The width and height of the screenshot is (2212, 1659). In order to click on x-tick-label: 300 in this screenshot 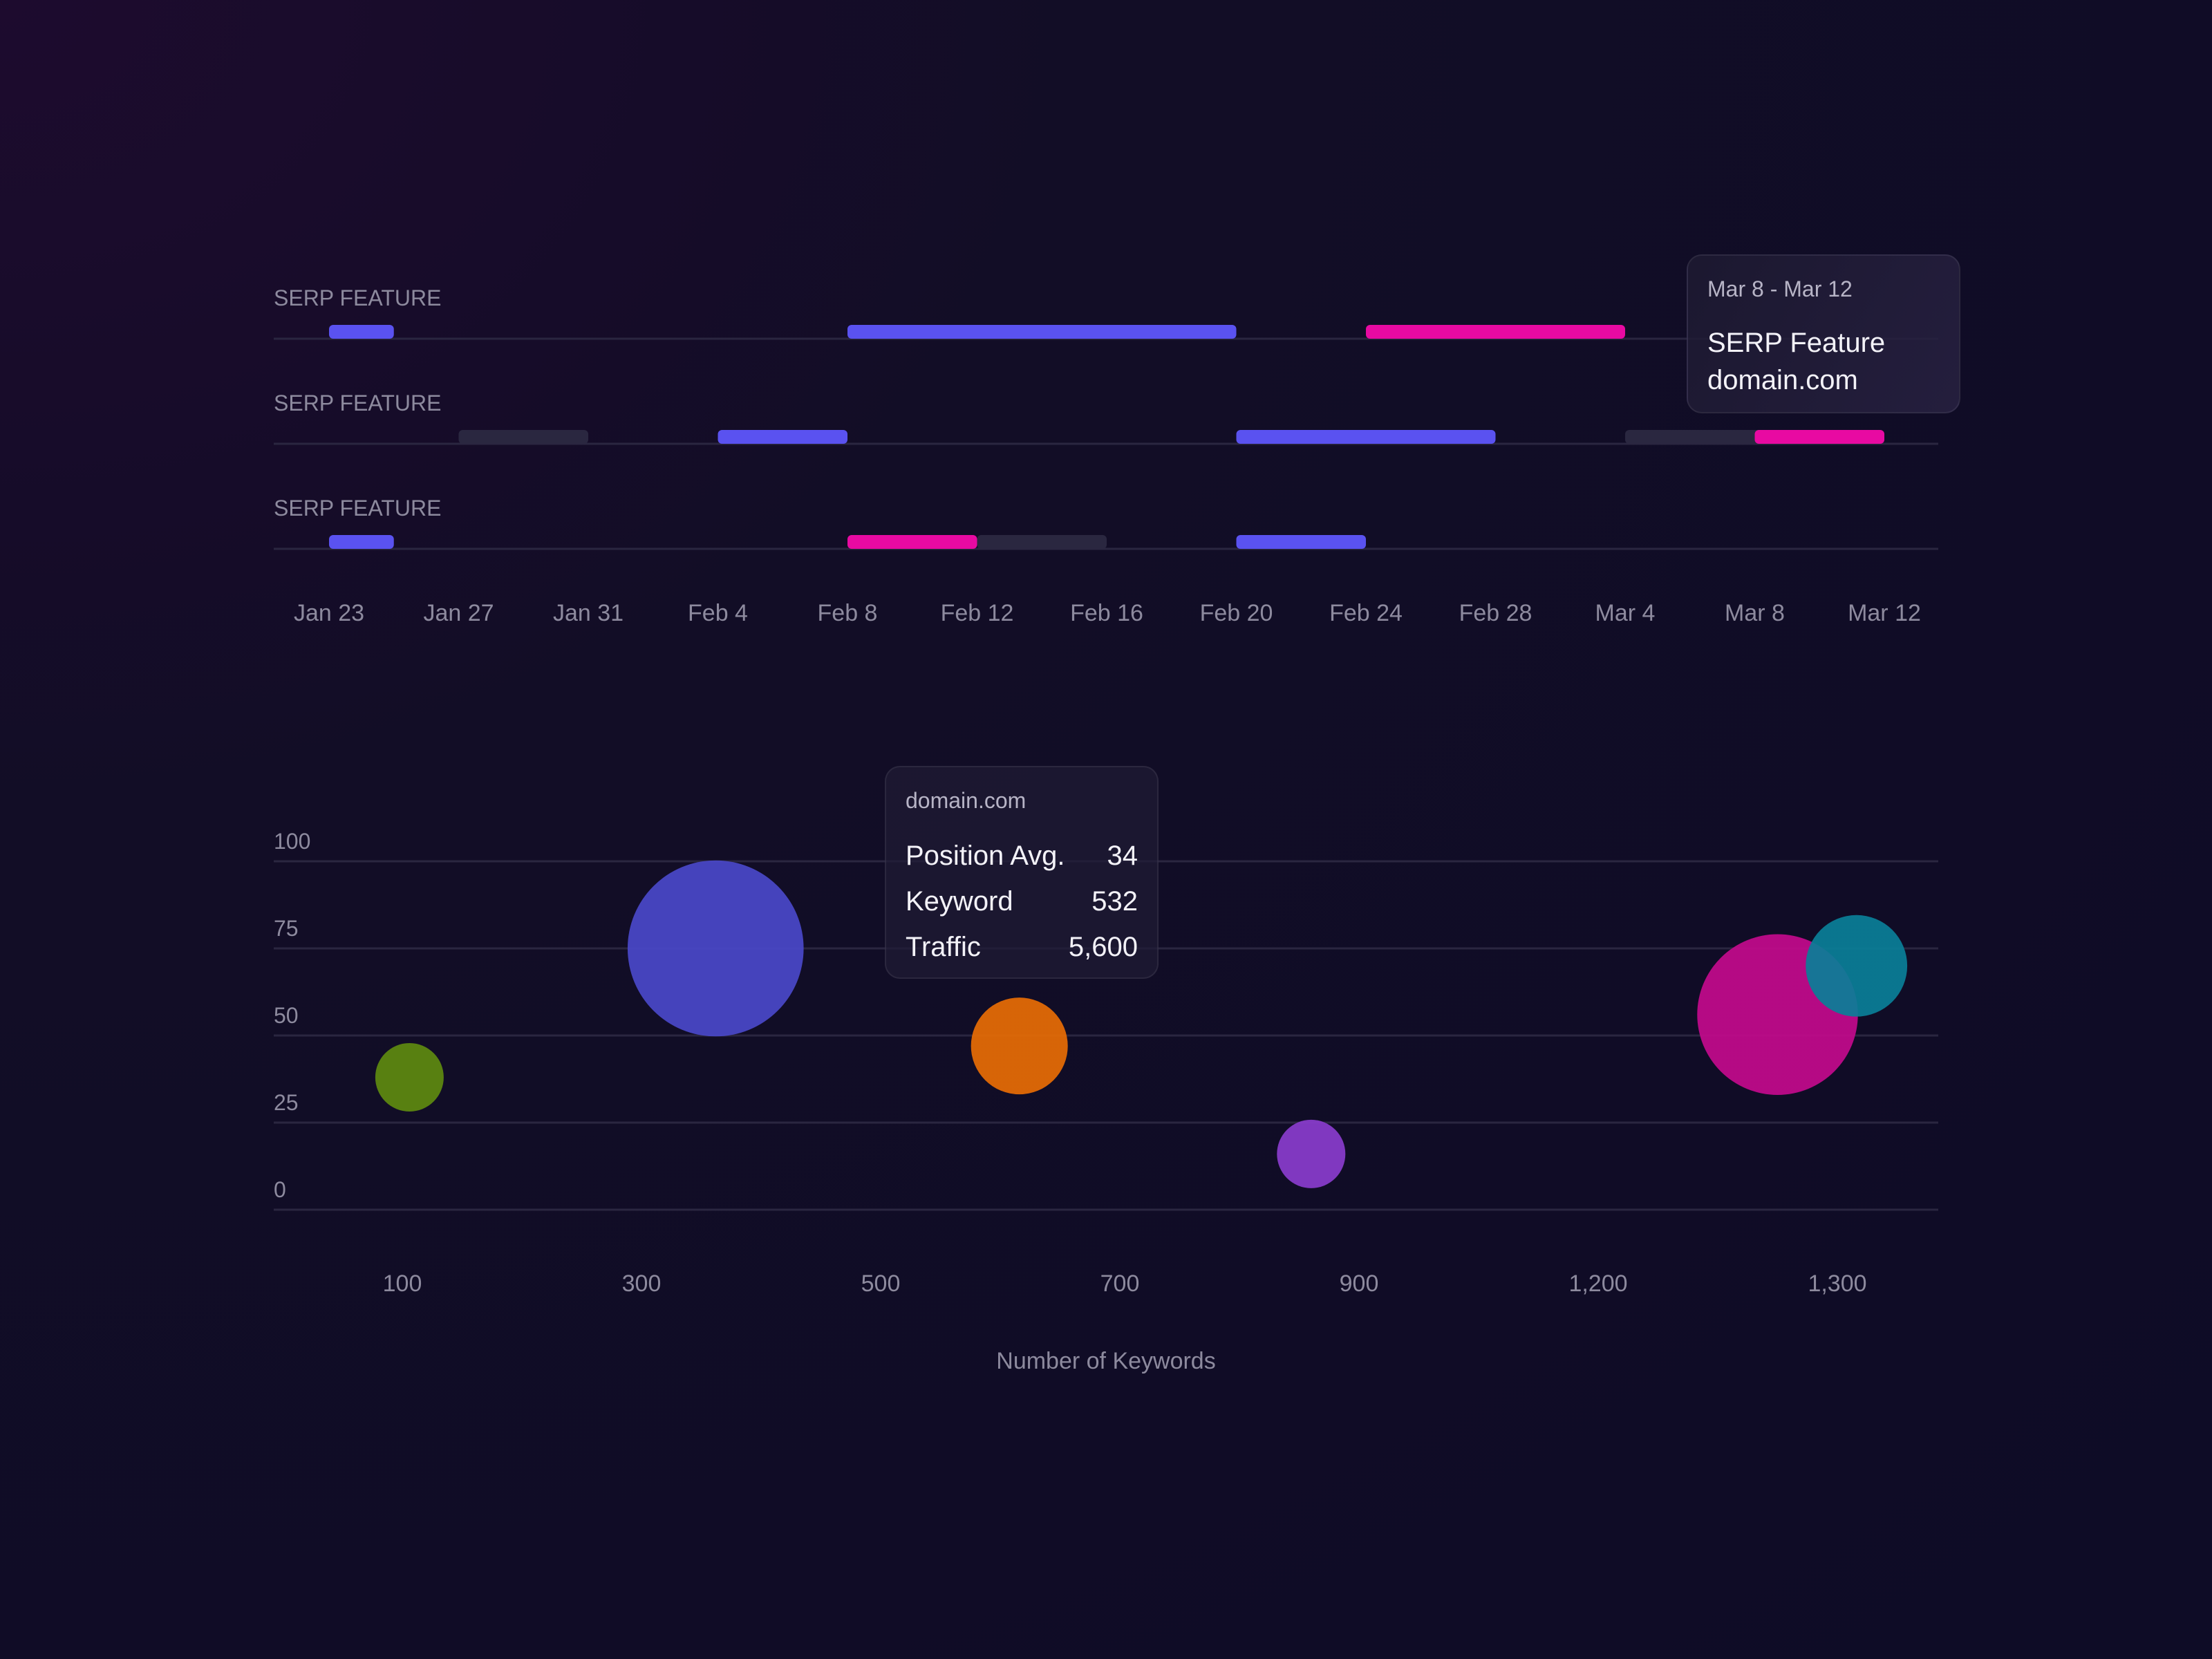, I will do `click(642, 1284)`.